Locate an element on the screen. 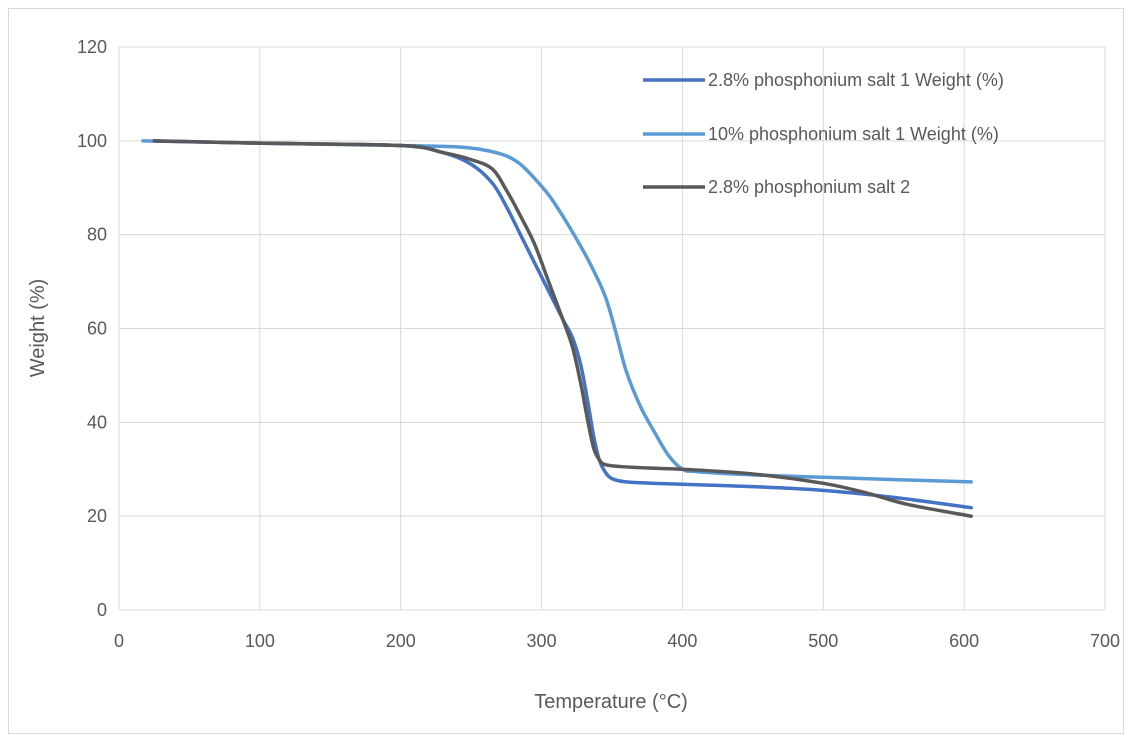 This screenshot has width=1126, height=736. x-tick-label: 300 is located at coordinates (542, 641).